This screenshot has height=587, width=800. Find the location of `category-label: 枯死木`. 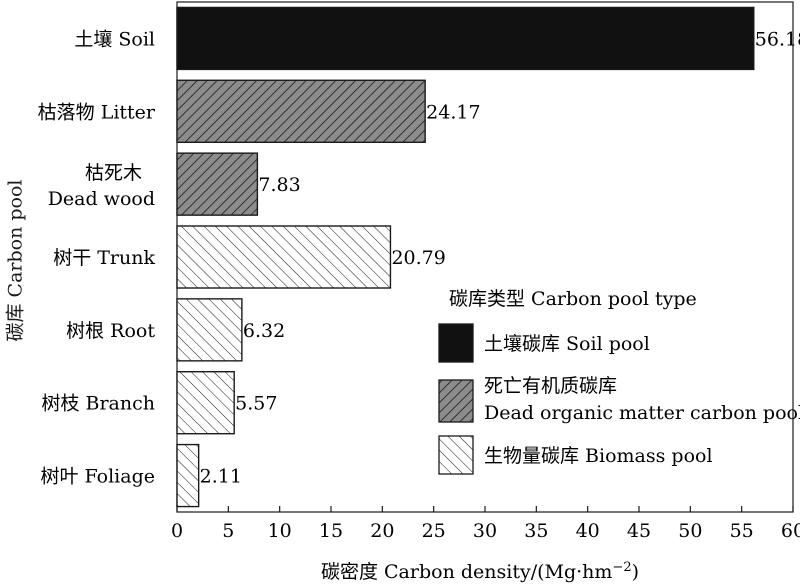

category-label: 枯死木 is located at coordinates (113, 173).